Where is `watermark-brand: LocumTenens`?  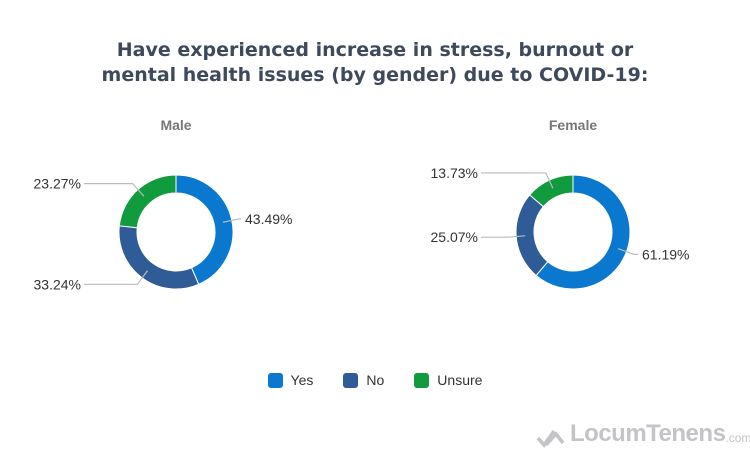
watermark-brand: LocumTenens is located at coordinates (648, 433).